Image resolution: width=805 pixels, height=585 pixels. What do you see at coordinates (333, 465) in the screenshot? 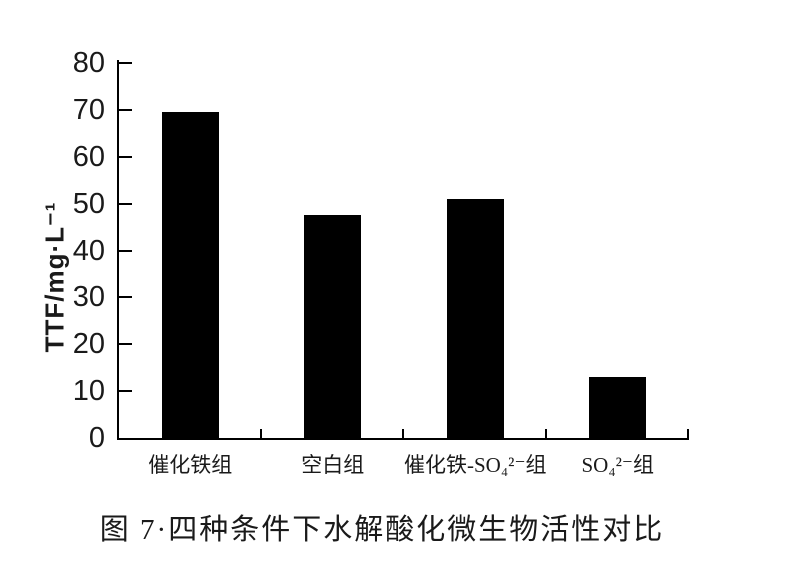
I see `x-category-label: 空白组` at bounding box center [333, 465].